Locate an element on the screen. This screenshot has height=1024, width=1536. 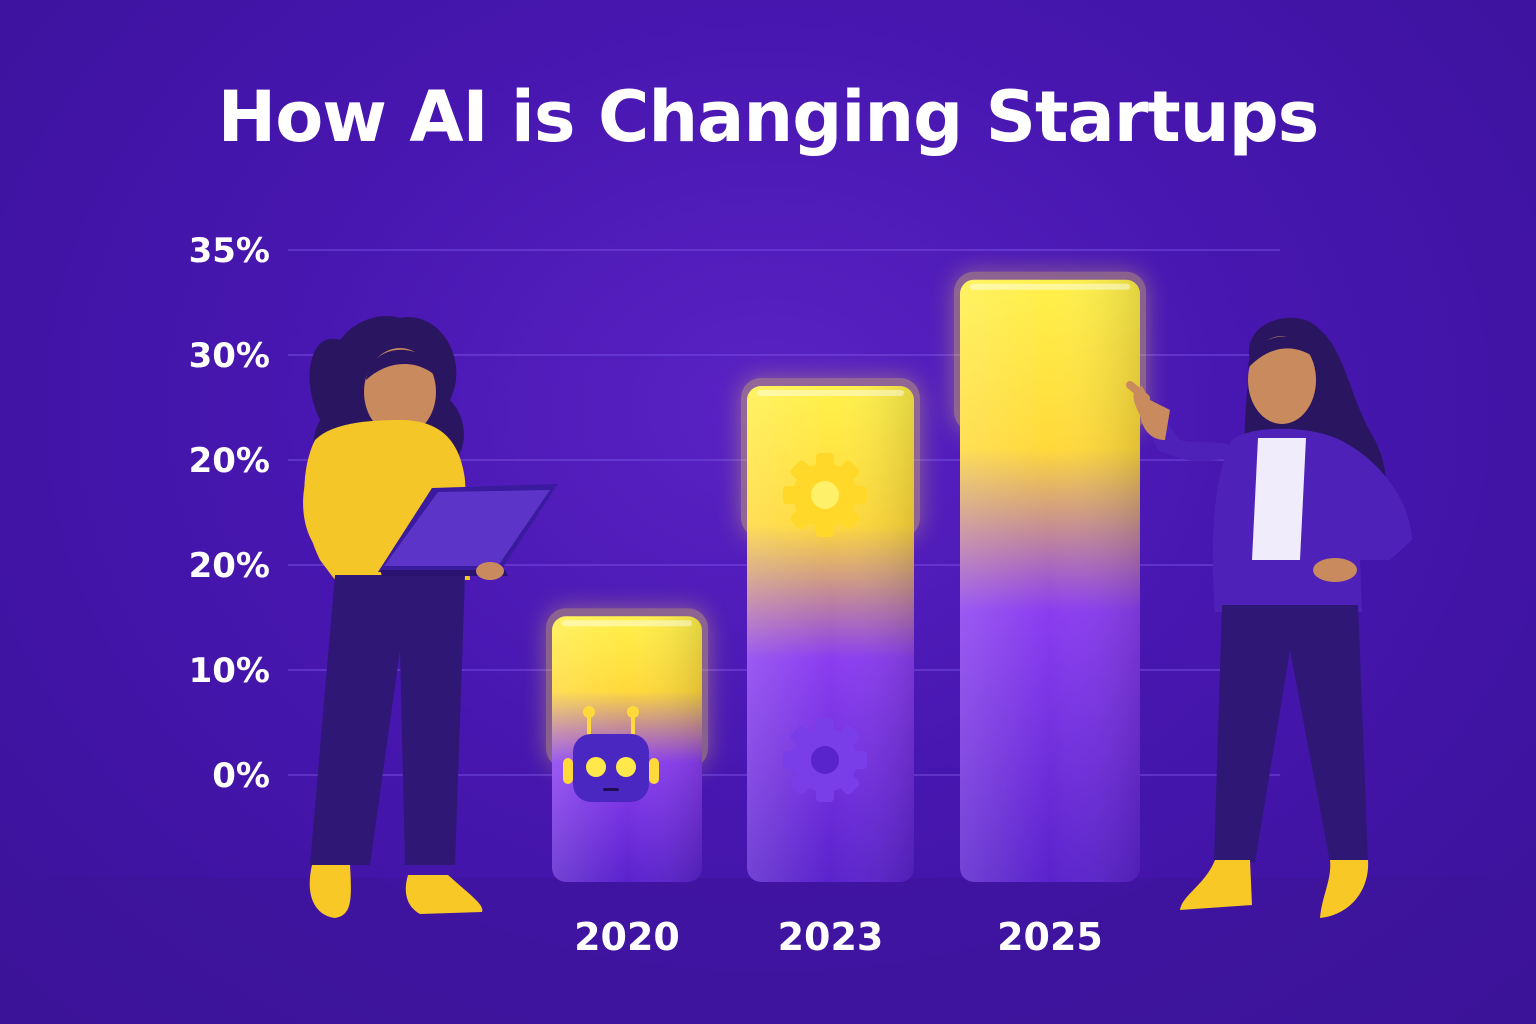
x-axis: 2020 2023 2025 is located at coordinates (838, 937).